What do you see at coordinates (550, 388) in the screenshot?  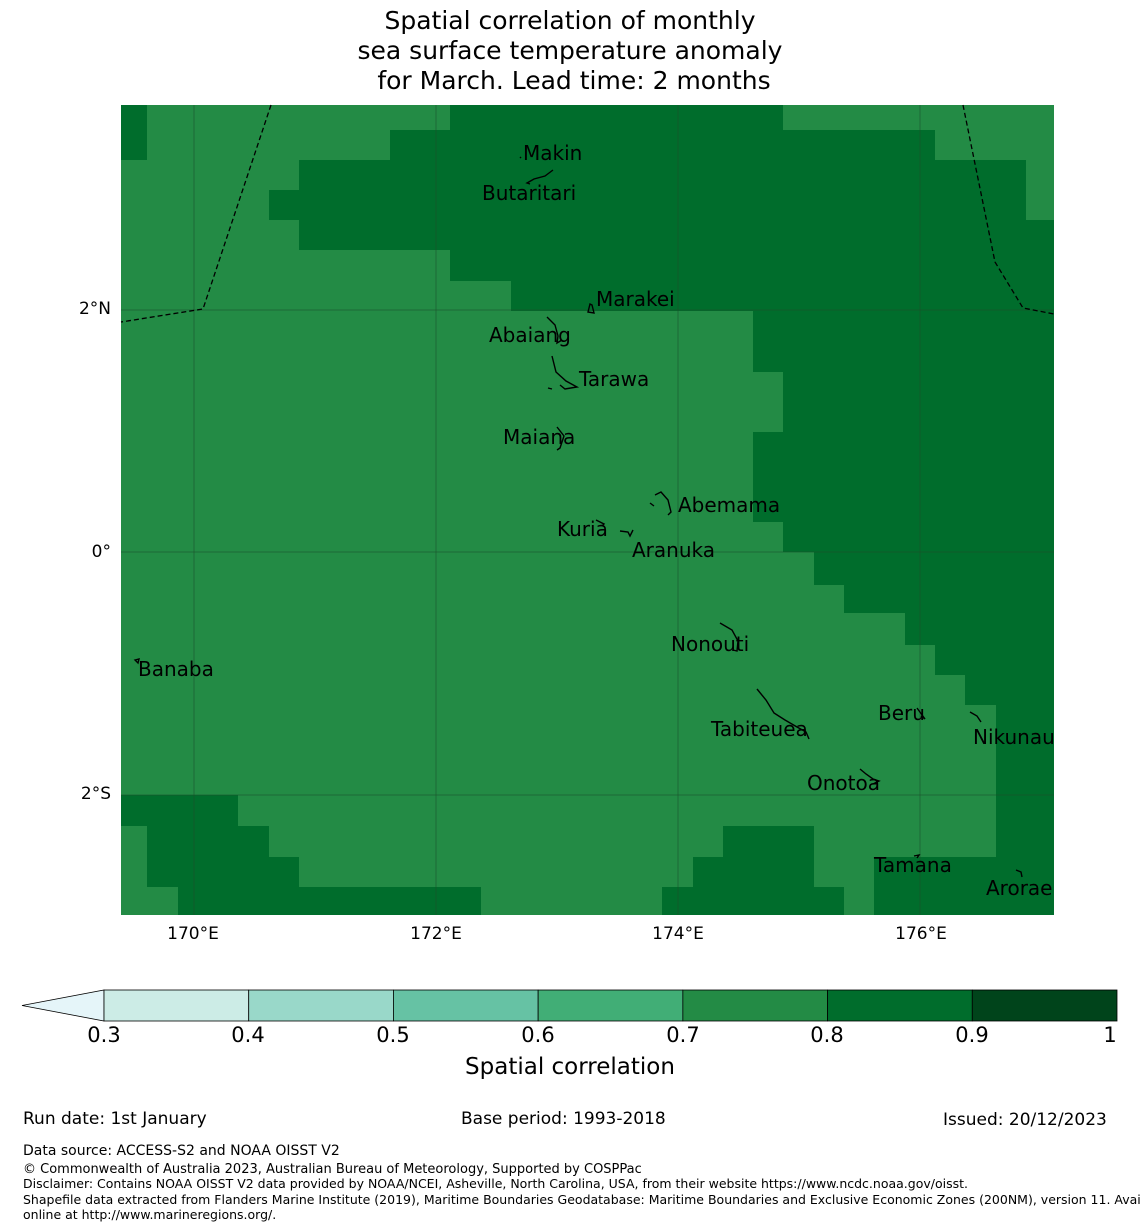 I see `island-outline-tarawa-s` at bounding box center [550, 388].